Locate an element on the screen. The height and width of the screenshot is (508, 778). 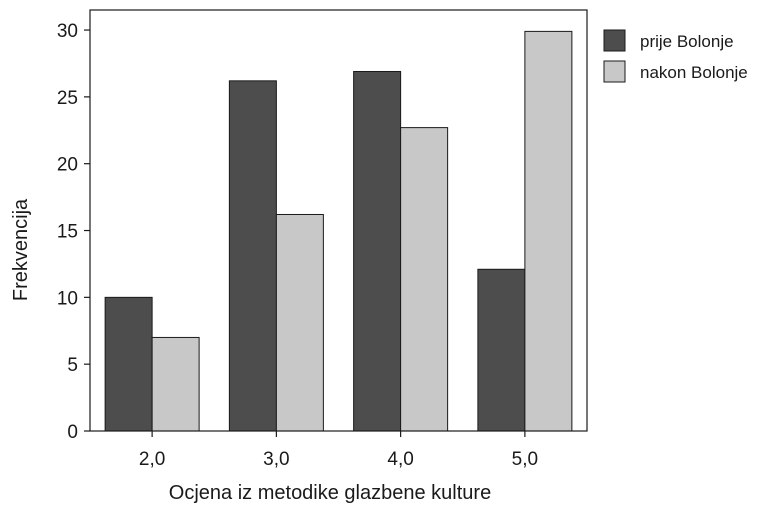
x-tick-label: 4,0 is located at coordinates (400, 459).